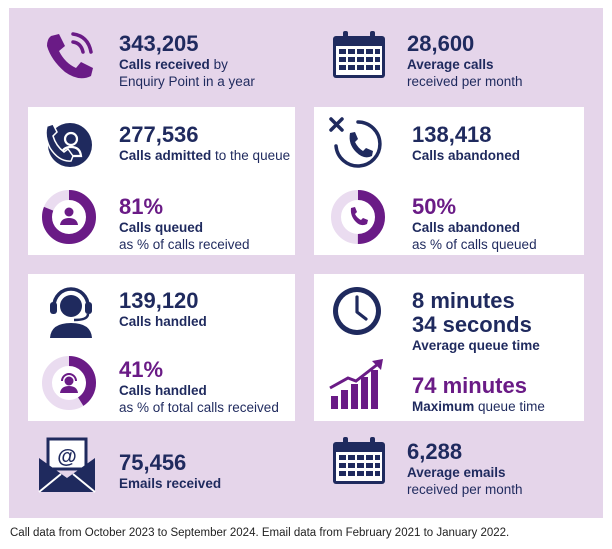 This screenshot has height=549, width=612. I want to click on queued-value: 81%, so click(141, 206).